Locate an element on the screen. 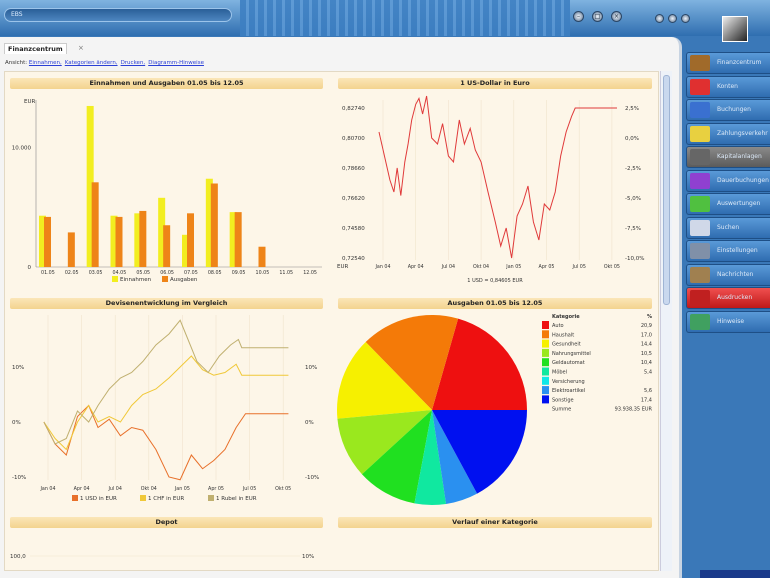  sidebar-item-buchungen: Buchungen is located at coordinates (728, 110).